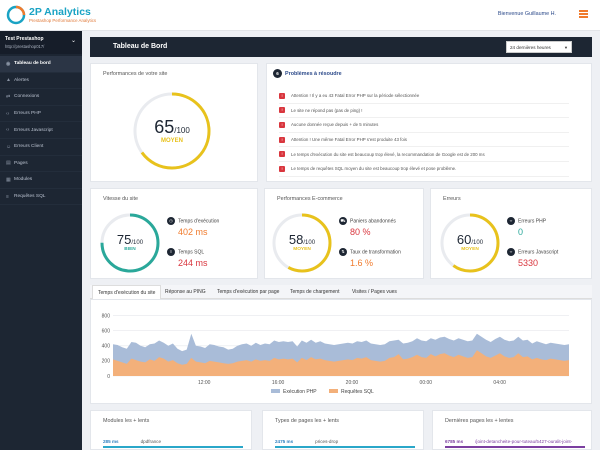 This screenshot has width=600, height=450. What do you see at coordinates (277, 73) in the screenshot?
I see `problems-count: 6` at bounding box center [277, 73].